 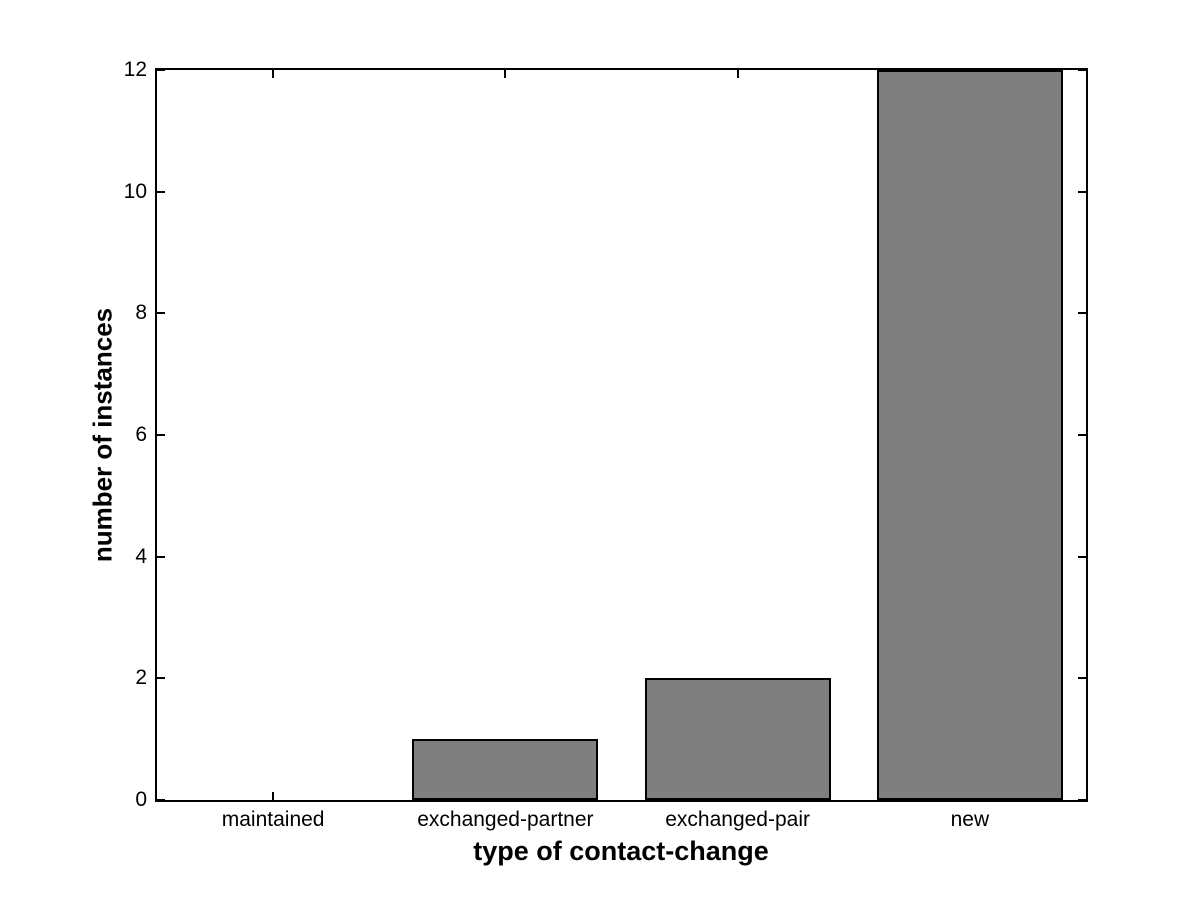 What do you see at coordinates (505, 819) in the screenshot?
I see `x-category-label: exchanged-partner` at bounding box center [505, 819].